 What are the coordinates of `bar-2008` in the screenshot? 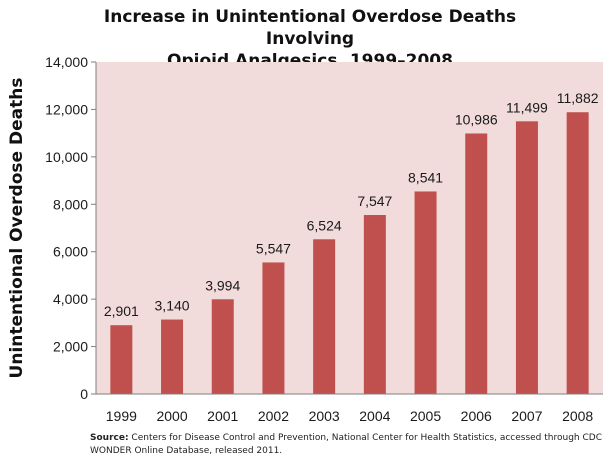 It's located at (577, 253).